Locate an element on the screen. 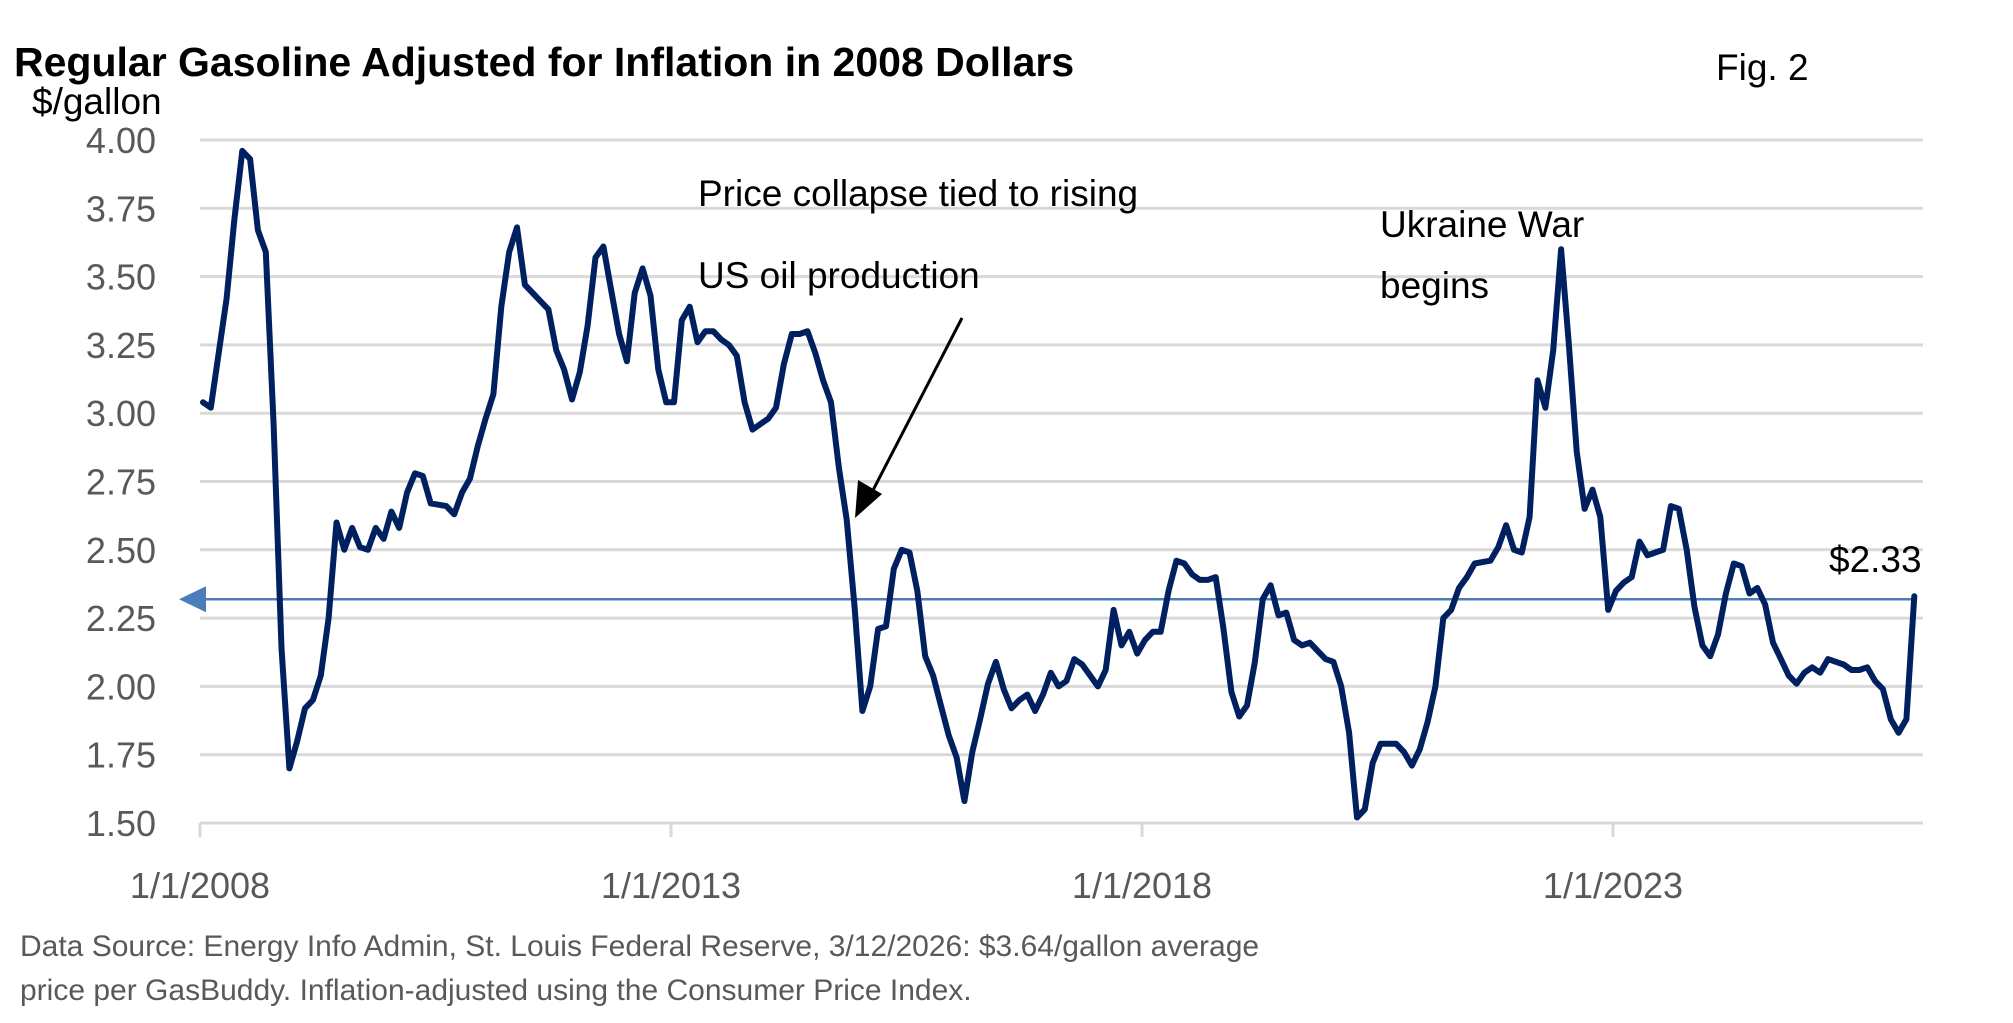  y-tick-label: 3.00 is located at coordinates (121, 413).